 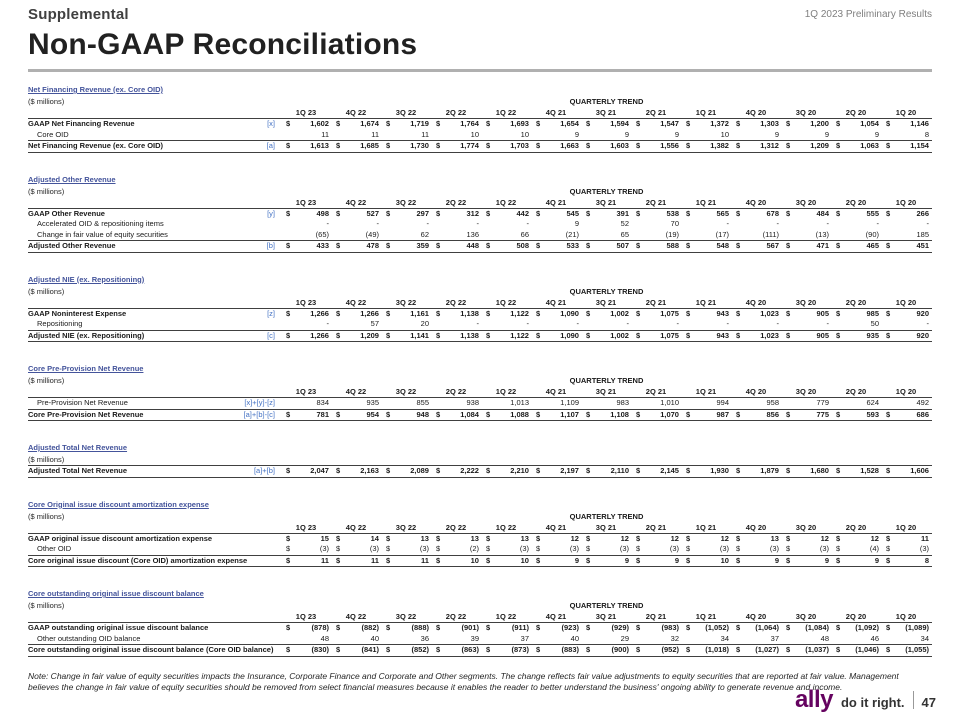 What do you see at coordinates (154, 135) in the screenshot?
I see `row-label-wrap: Core OID` at bounding box center [154, 135].